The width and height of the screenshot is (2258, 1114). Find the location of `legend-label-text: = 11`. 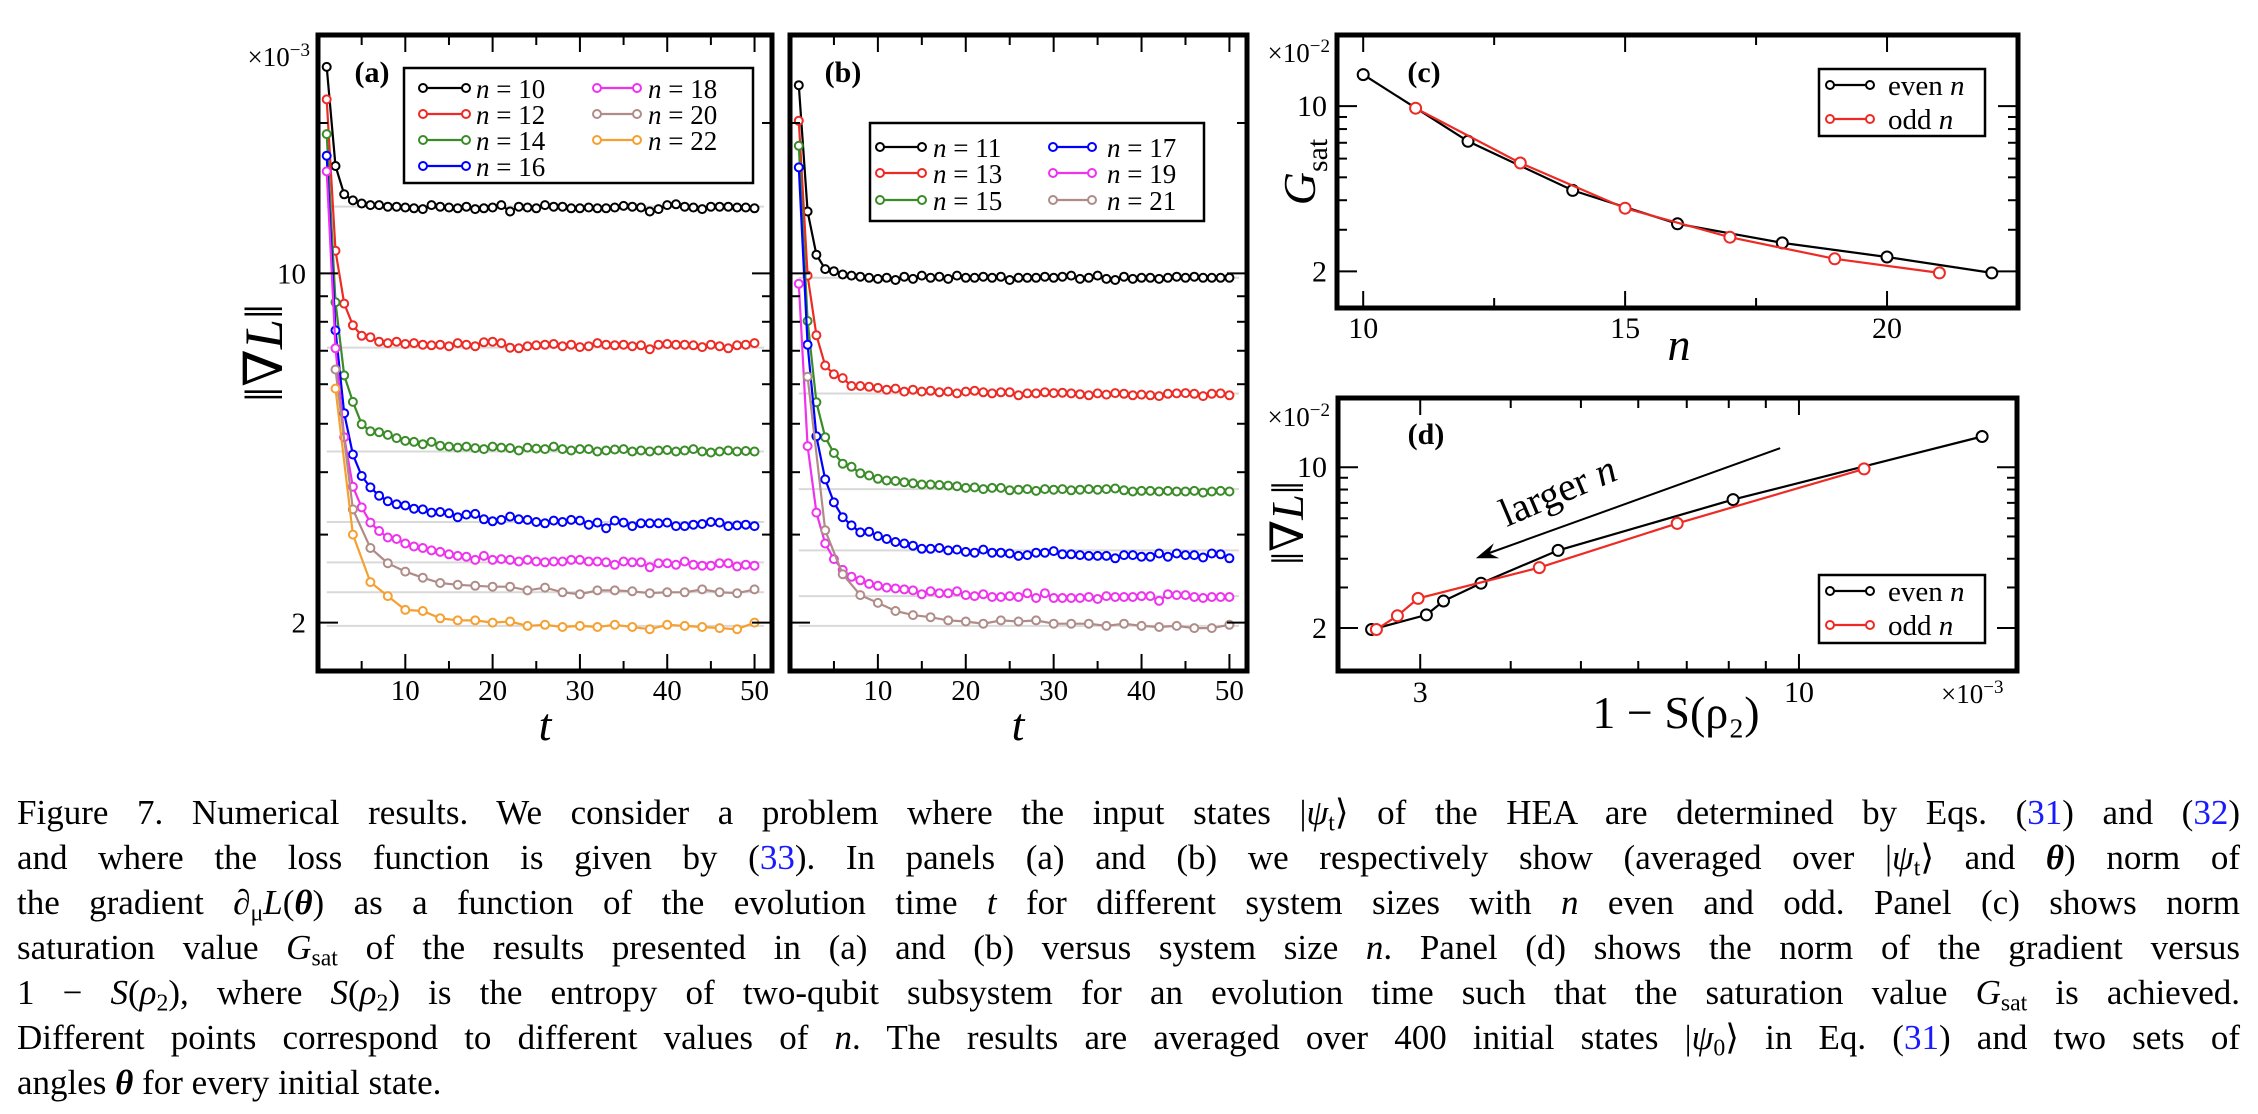

legend-label-text: = 11 is located at coordinates (974, 148).